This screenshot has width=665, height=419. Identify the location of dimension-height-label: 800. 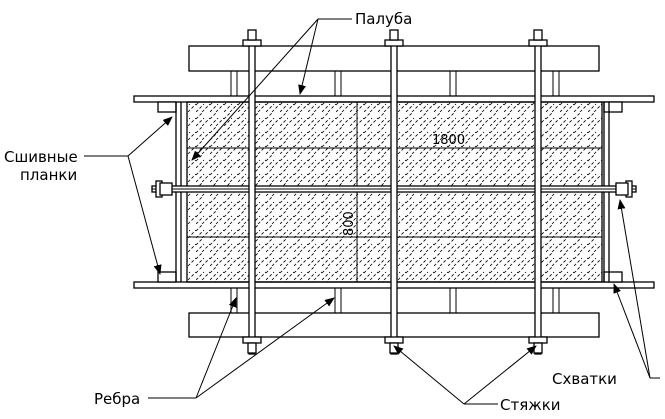
(349, 223).